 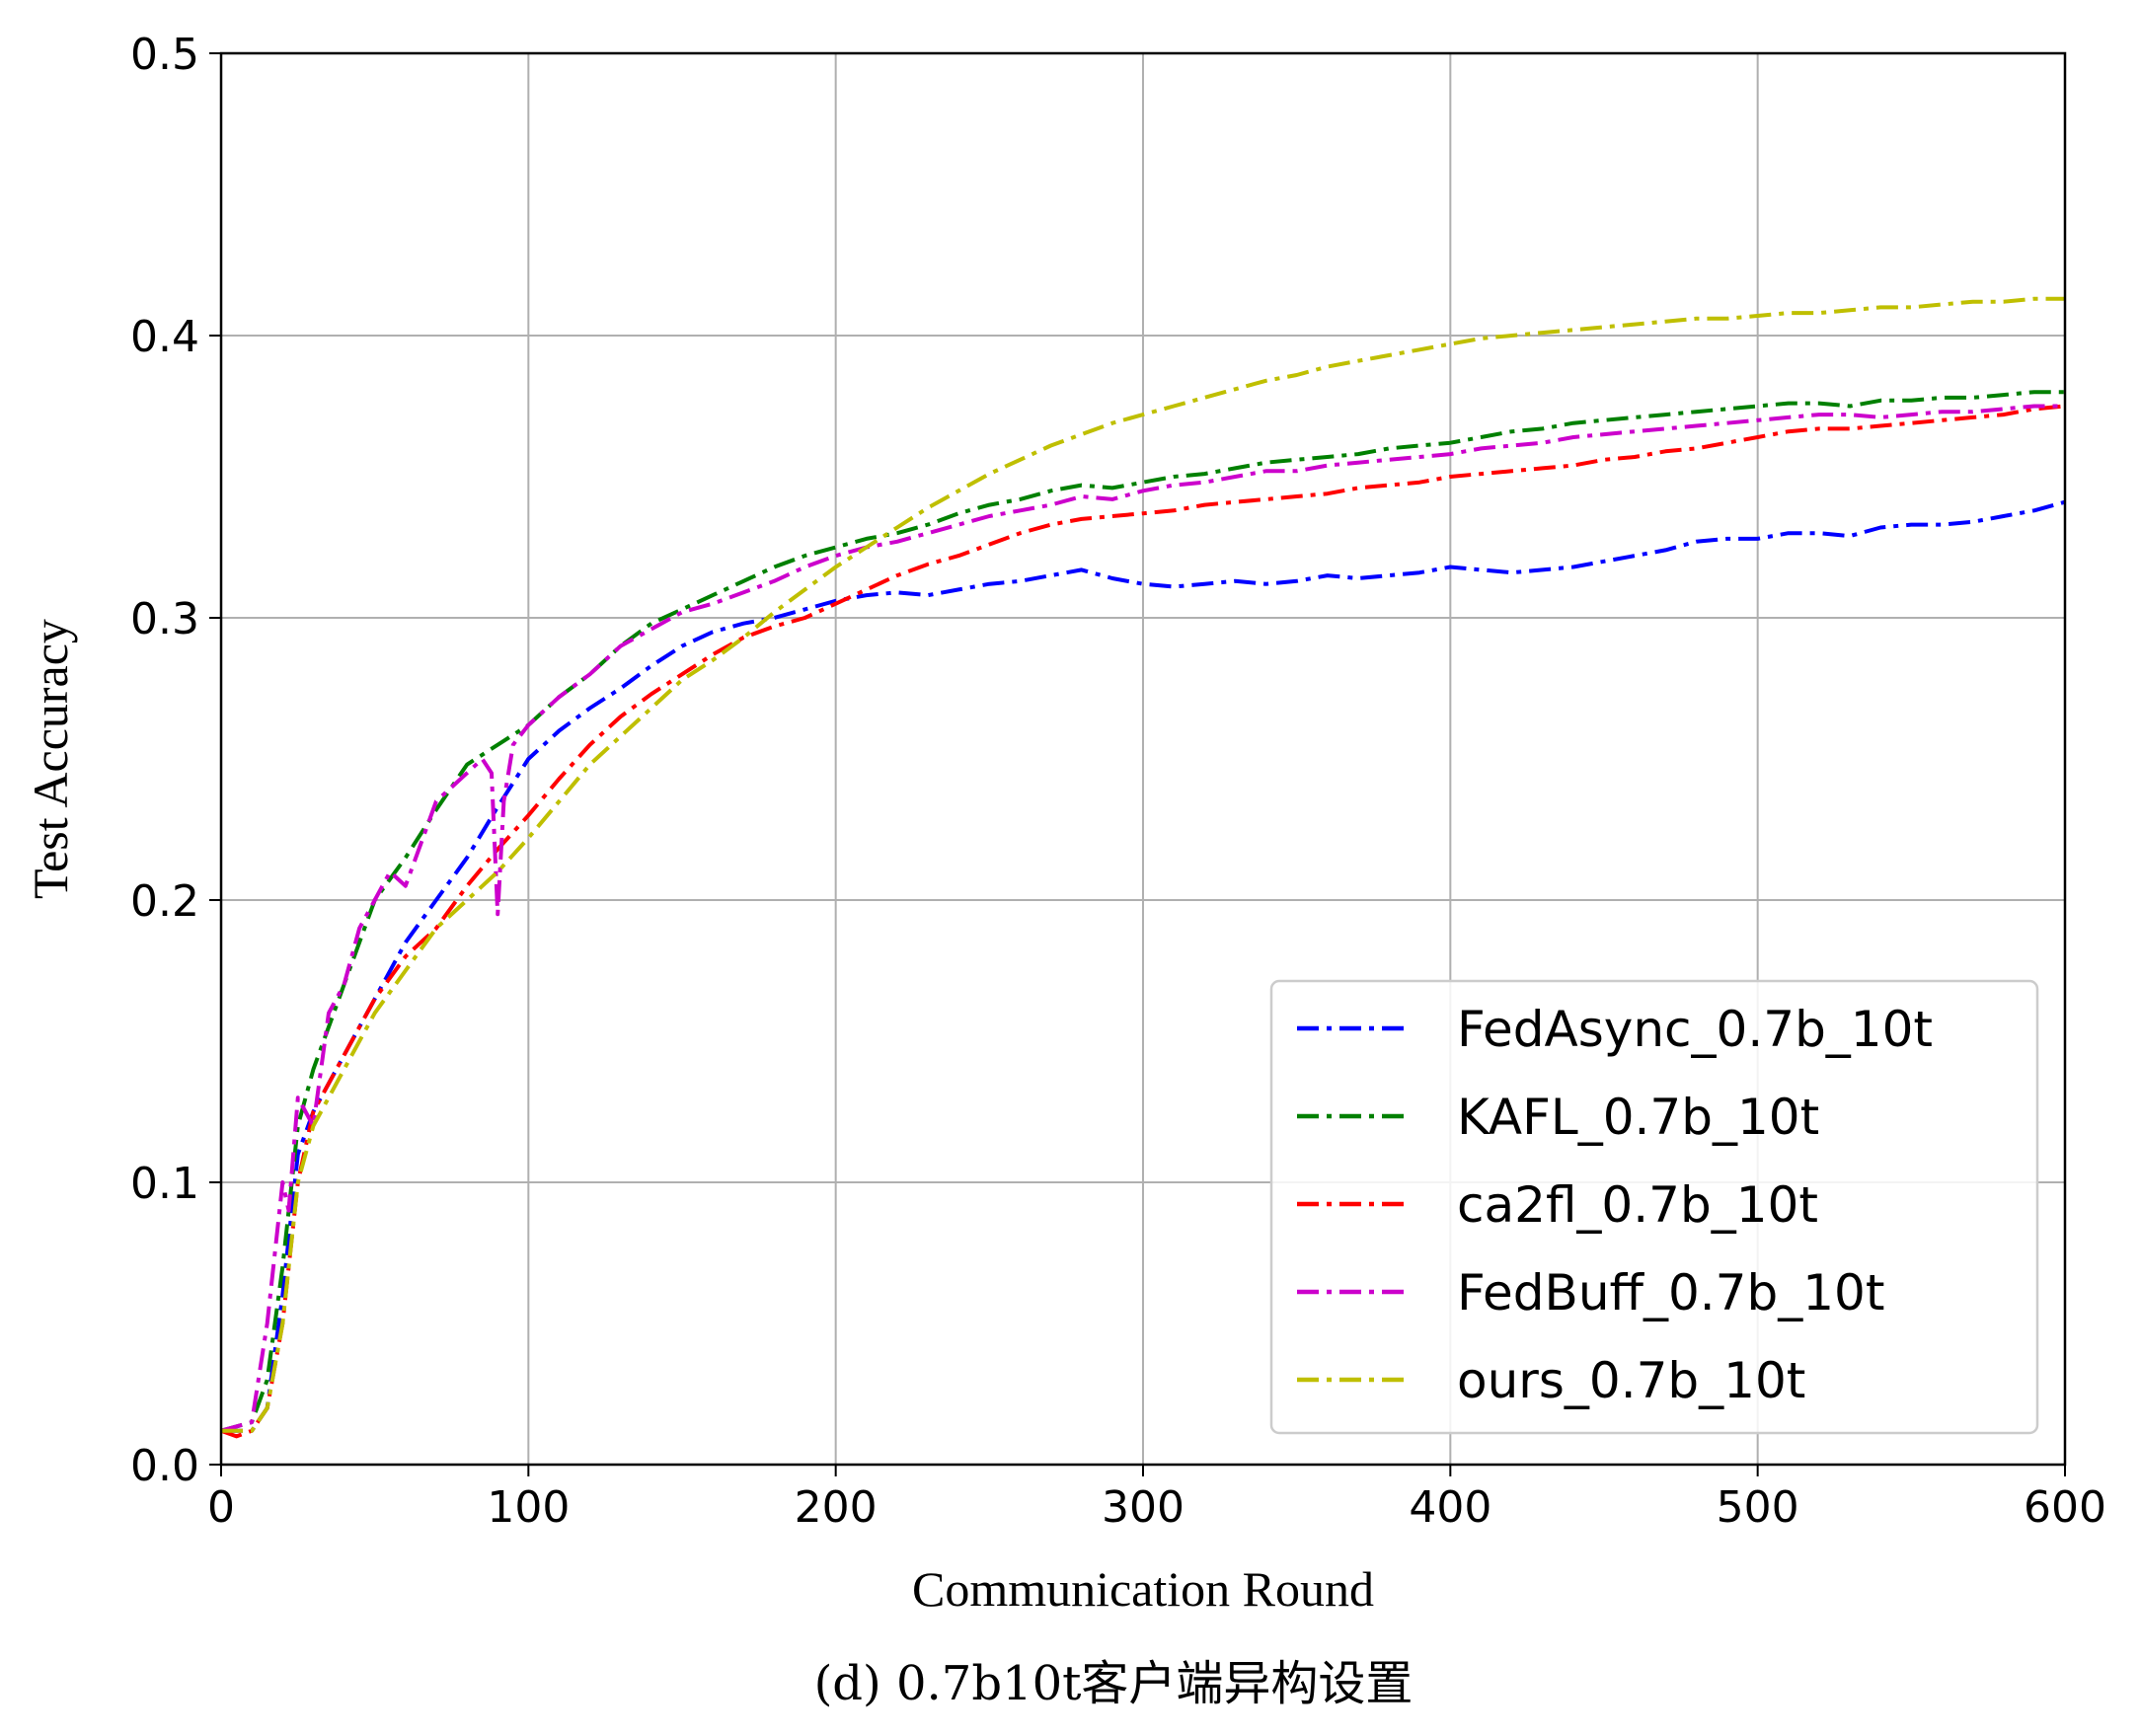 I want to click on y-tick-label: 0.0, so click(x=164, y=1466).